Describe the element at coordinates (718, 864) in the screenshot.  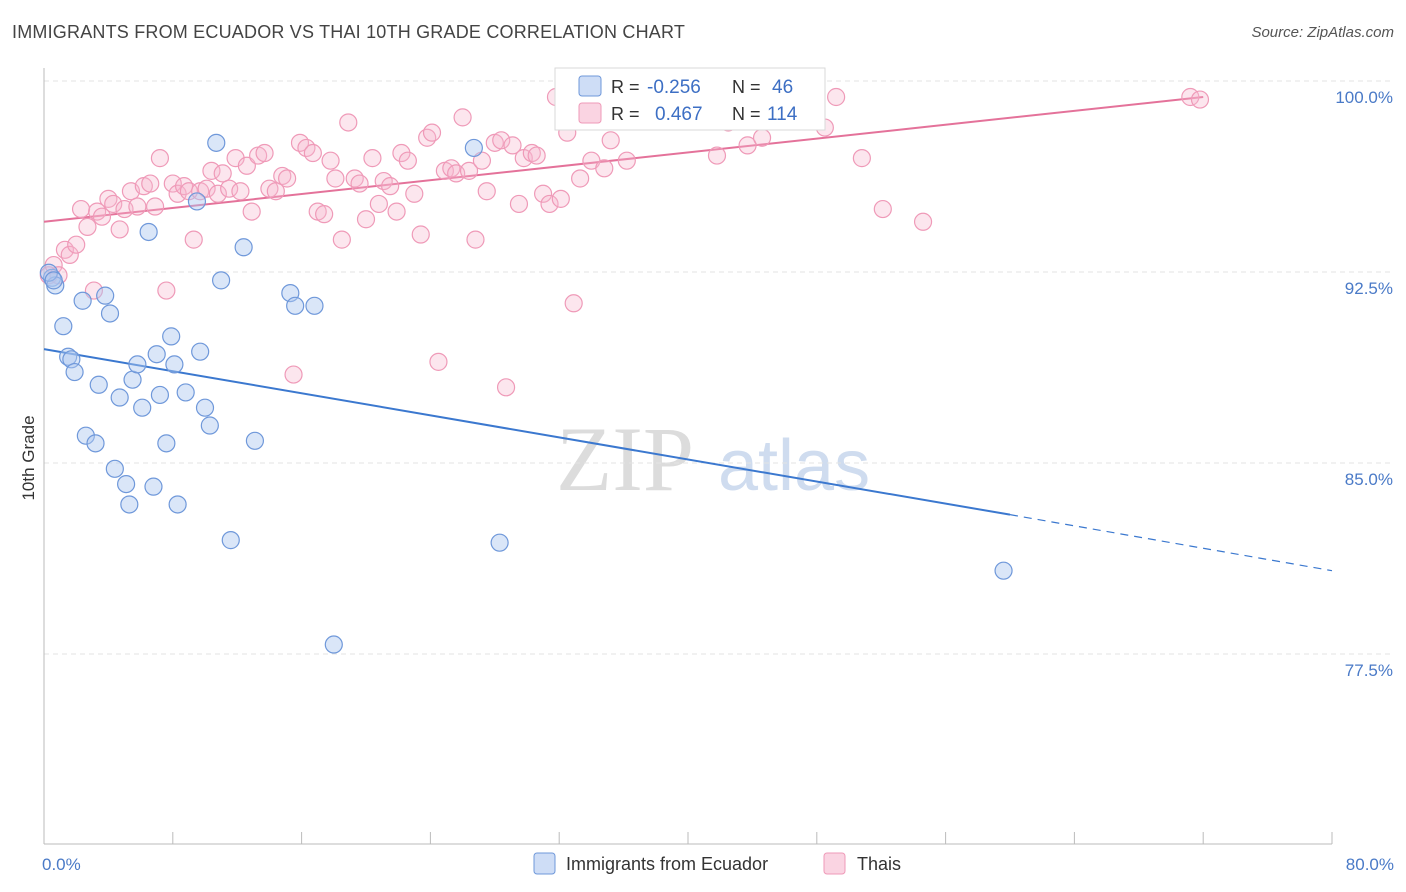
I see `x-tick-labels: 0.0% 80.0%` at that location.